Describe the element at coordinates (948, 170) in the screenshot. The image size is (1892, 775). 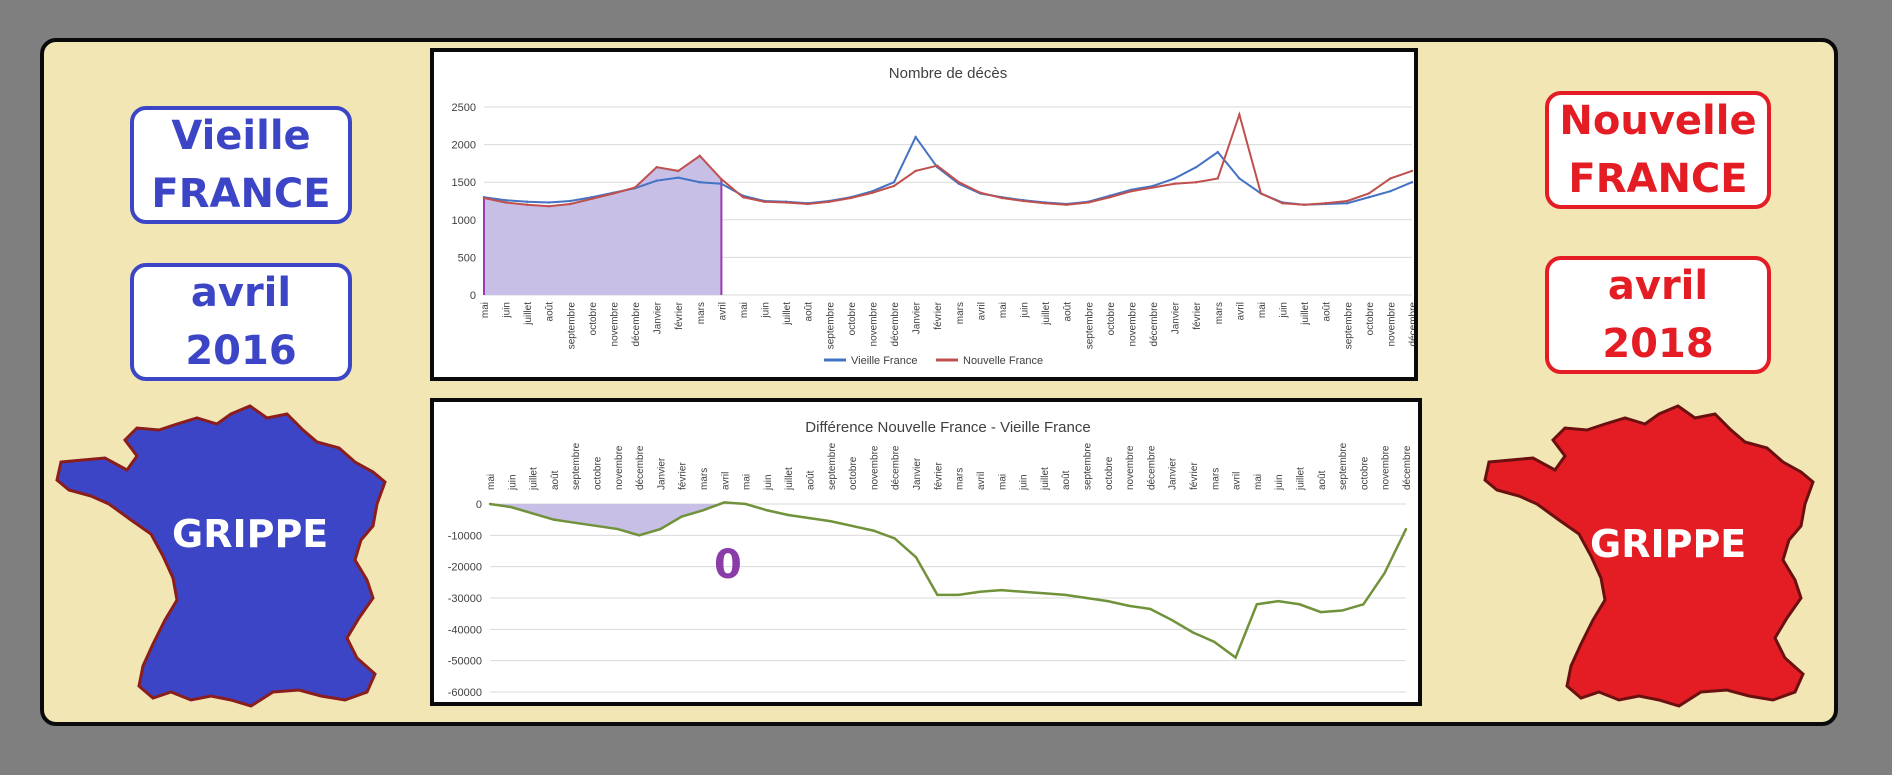
I see `series-line` at that location.